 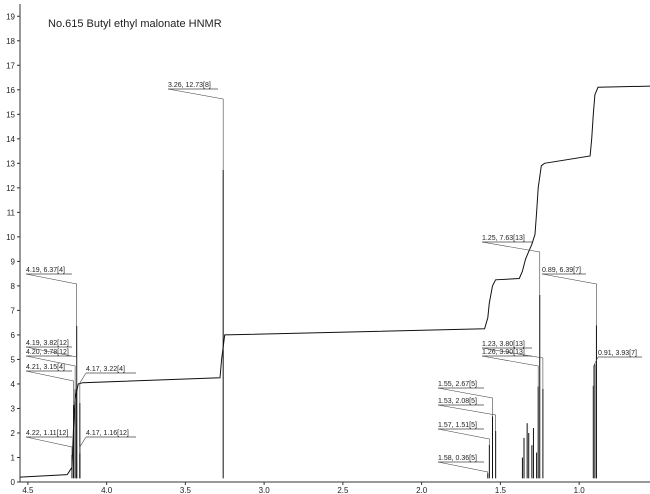 What do you see at coordinates (10, 90) in the screenshot?
I see `y-tick-label: 16` at bounding box center [10, 90].